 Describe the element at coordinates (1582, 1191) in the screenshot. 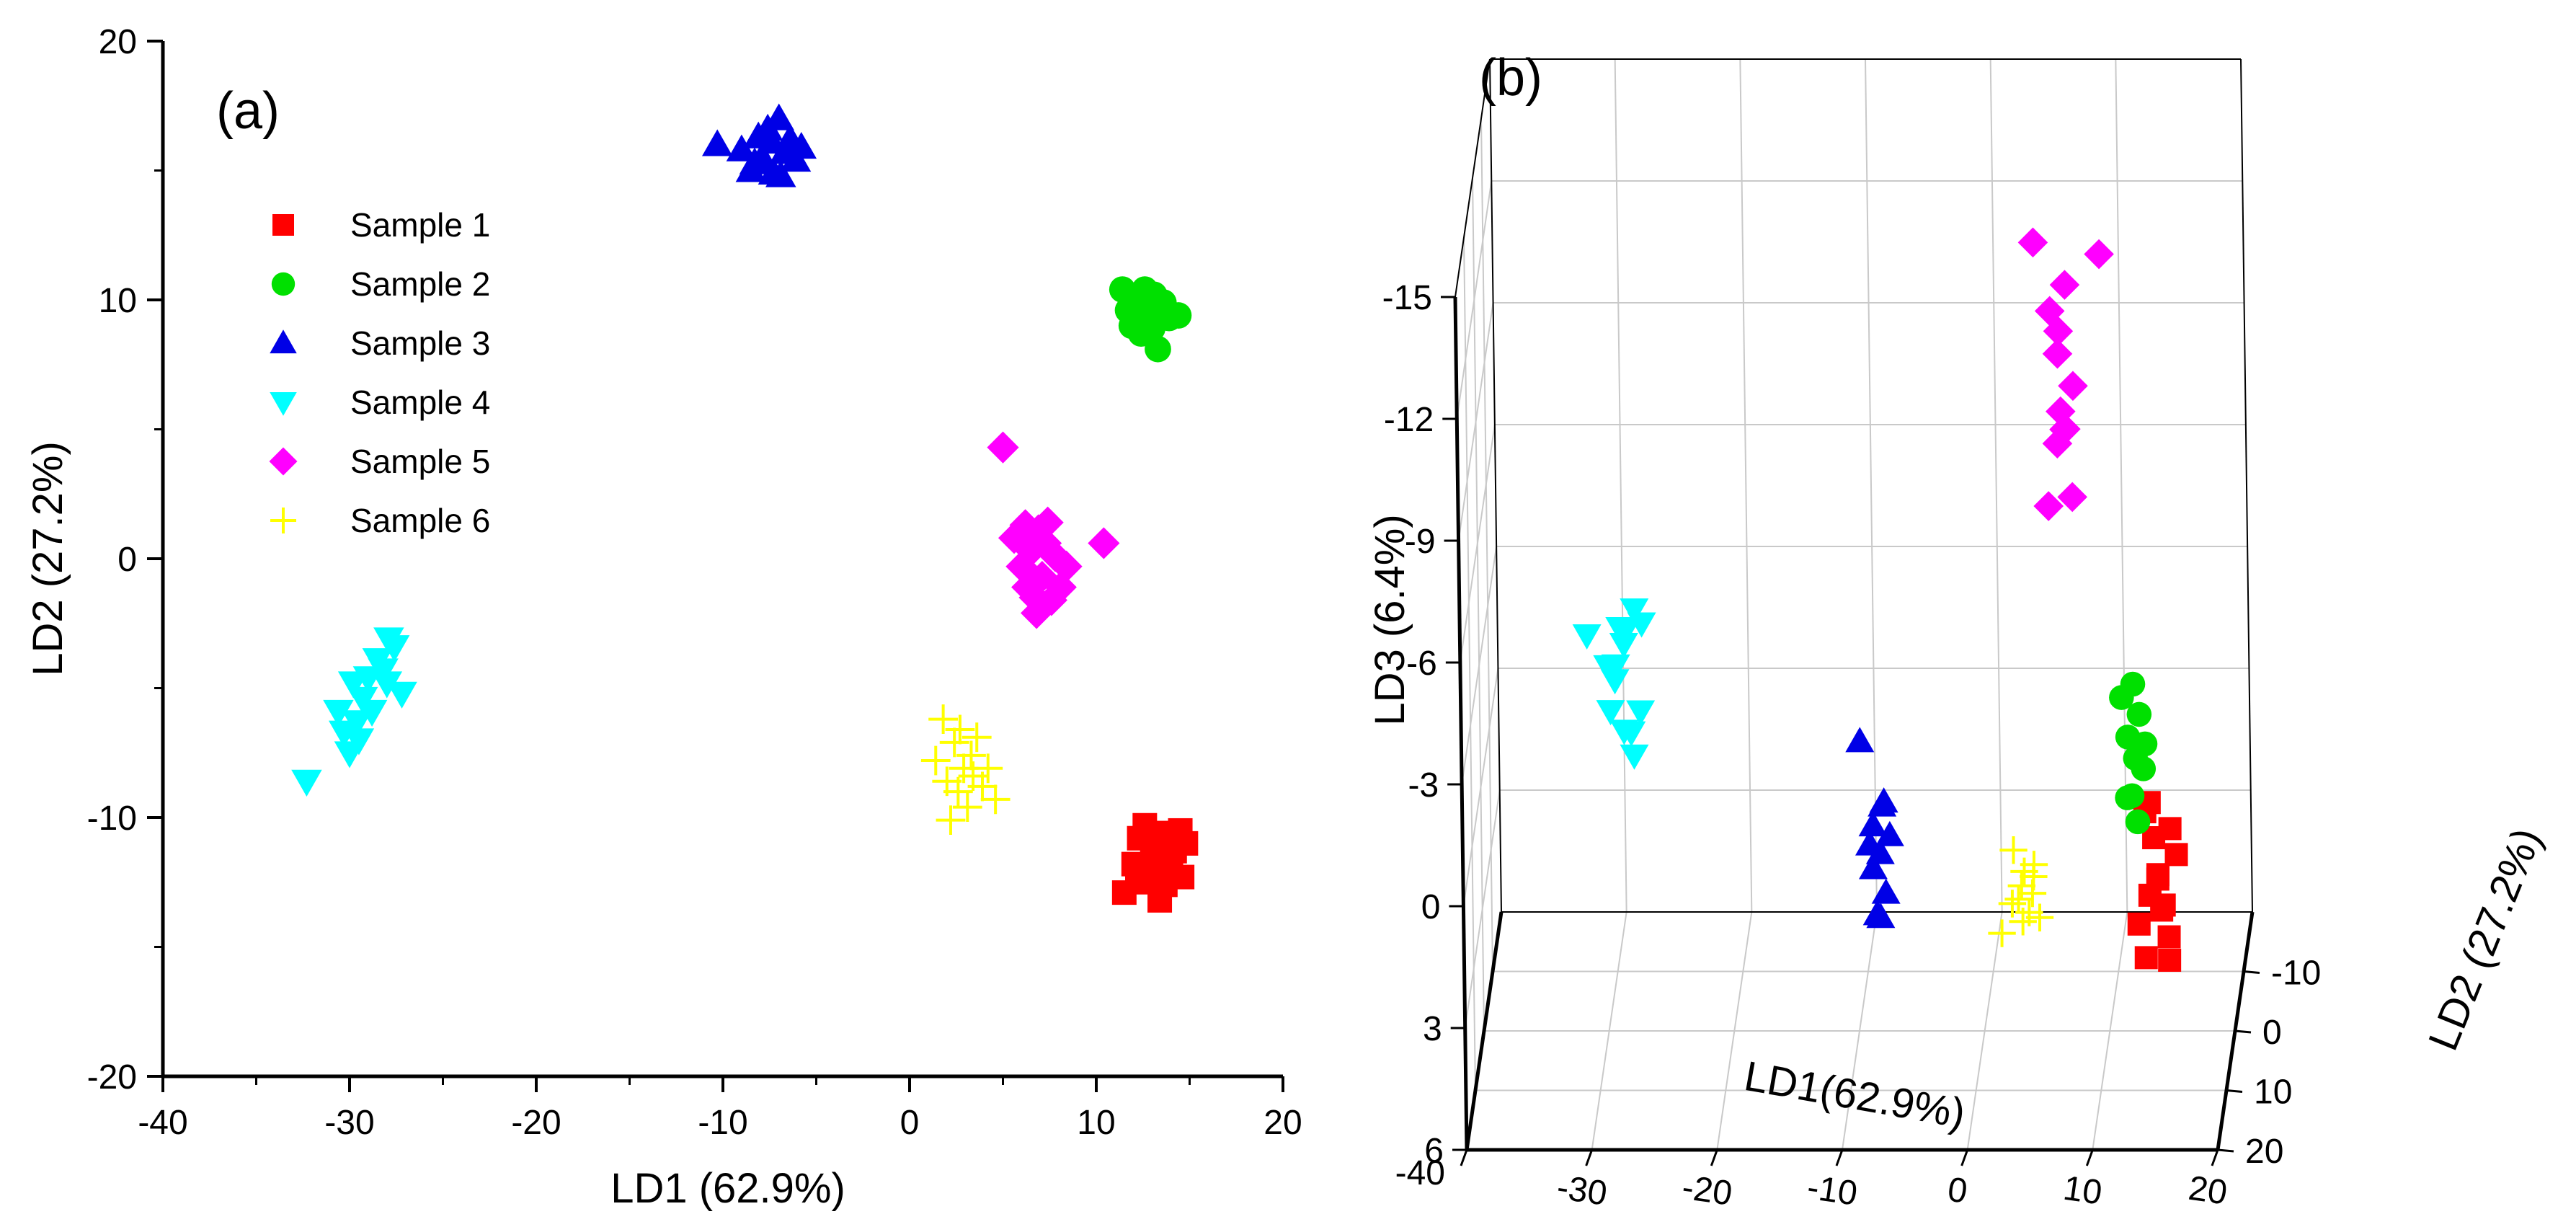

I see `panel-b-x-tick-label: -30` at that location.